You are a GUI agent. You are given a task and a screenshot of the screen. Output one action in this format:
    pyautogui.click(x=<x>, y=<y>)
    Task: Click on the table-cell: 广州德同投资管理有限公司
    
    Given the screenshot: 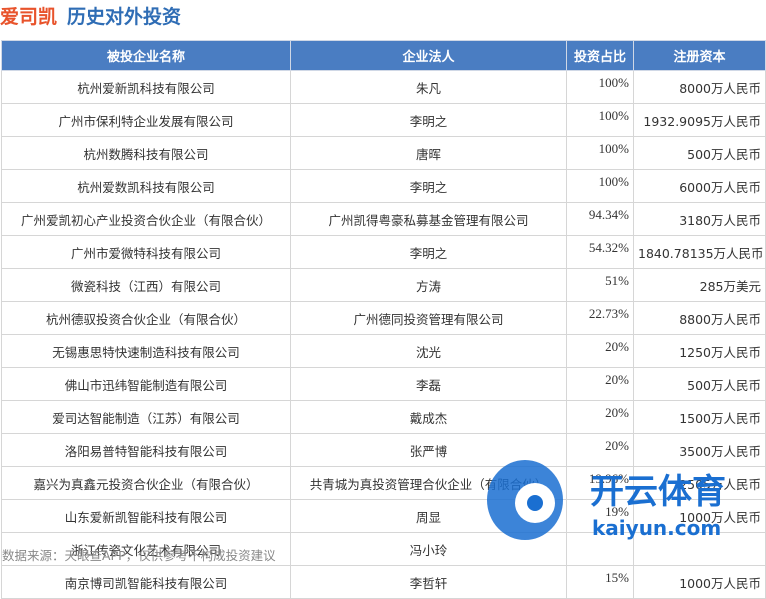 What is the action you would take?
    pyautogui.click(x=428, y=318)
    